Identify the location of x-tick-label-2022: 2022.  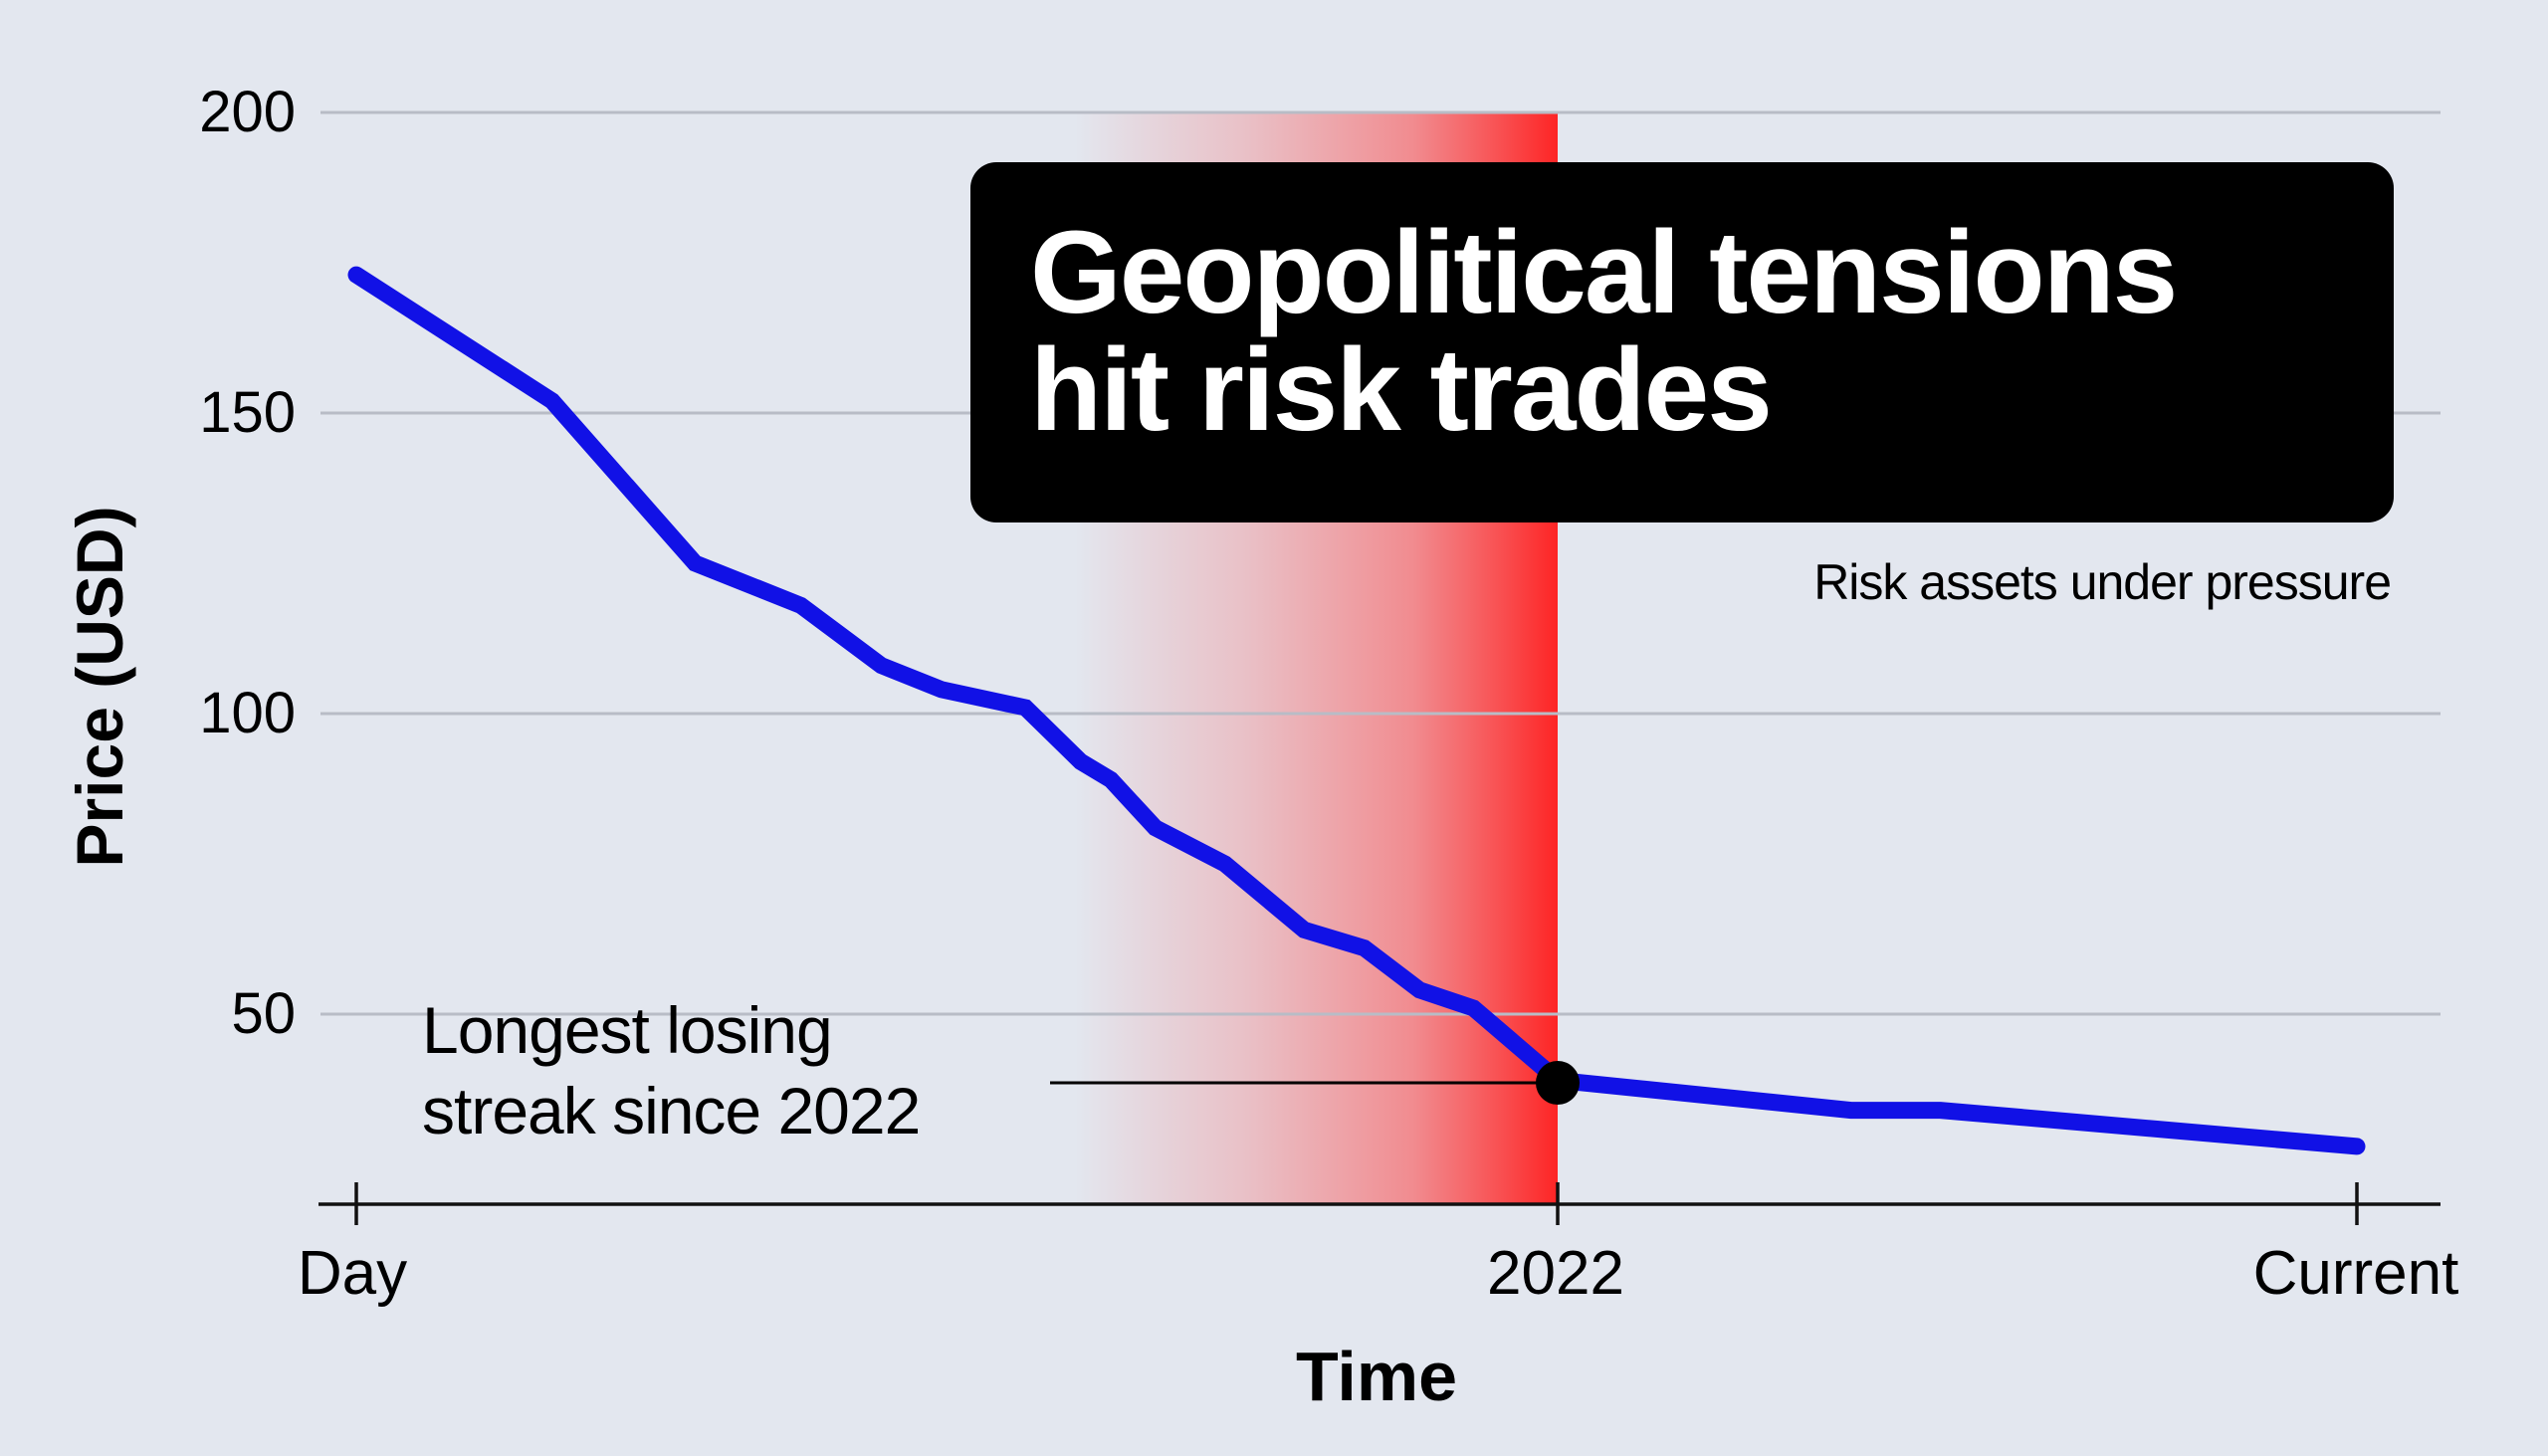
(1555, 1273).